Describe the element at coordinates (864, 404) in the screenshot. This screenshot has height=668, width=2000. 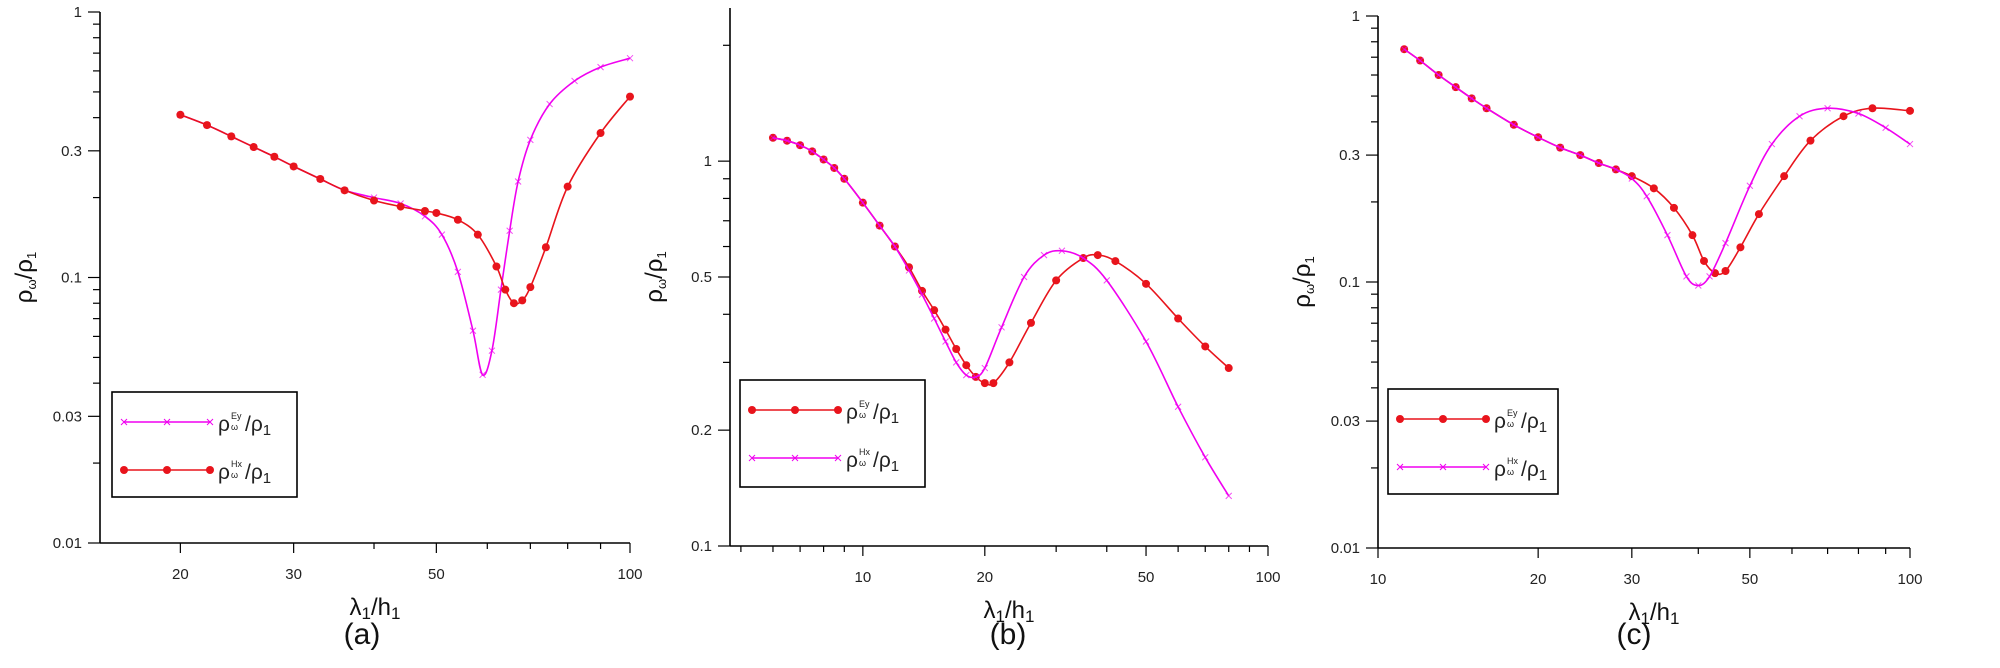
I see `legend-label-superscript: Ey` at that location.